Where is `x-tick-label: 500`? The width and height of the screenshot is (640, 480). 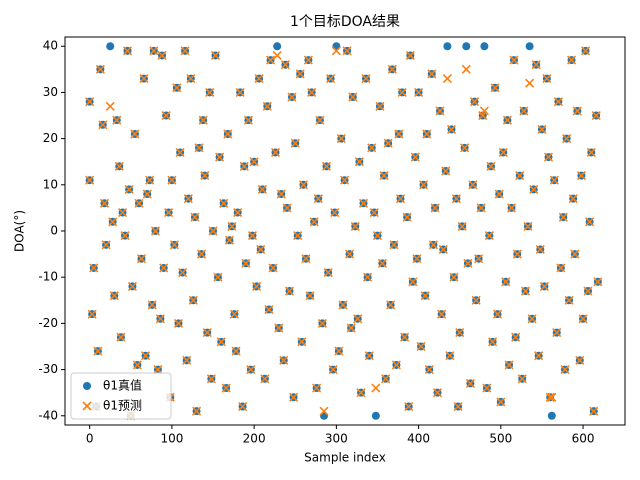
x-tick-label: 500 is located at coordinates (500, 439).